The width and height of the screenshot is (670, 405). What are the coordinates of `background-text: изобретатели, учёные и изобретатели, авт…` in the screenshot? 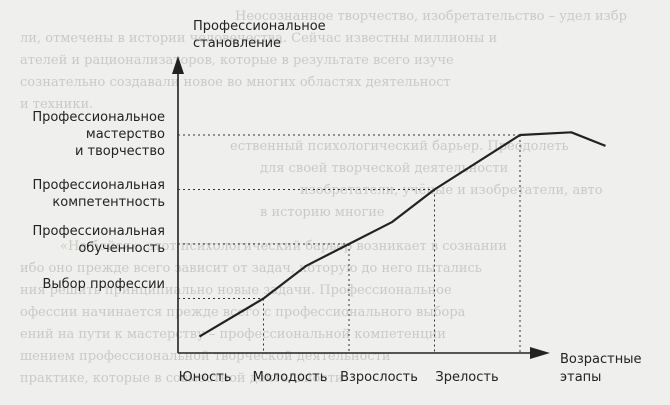 It's located at (451, 190).